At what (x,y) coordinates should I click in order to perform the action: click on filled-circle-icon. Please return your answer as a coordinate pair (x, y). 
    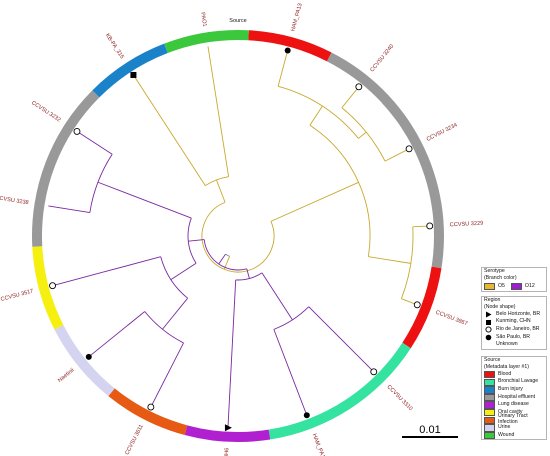
    Looking at the image, I should click on (88, 356).